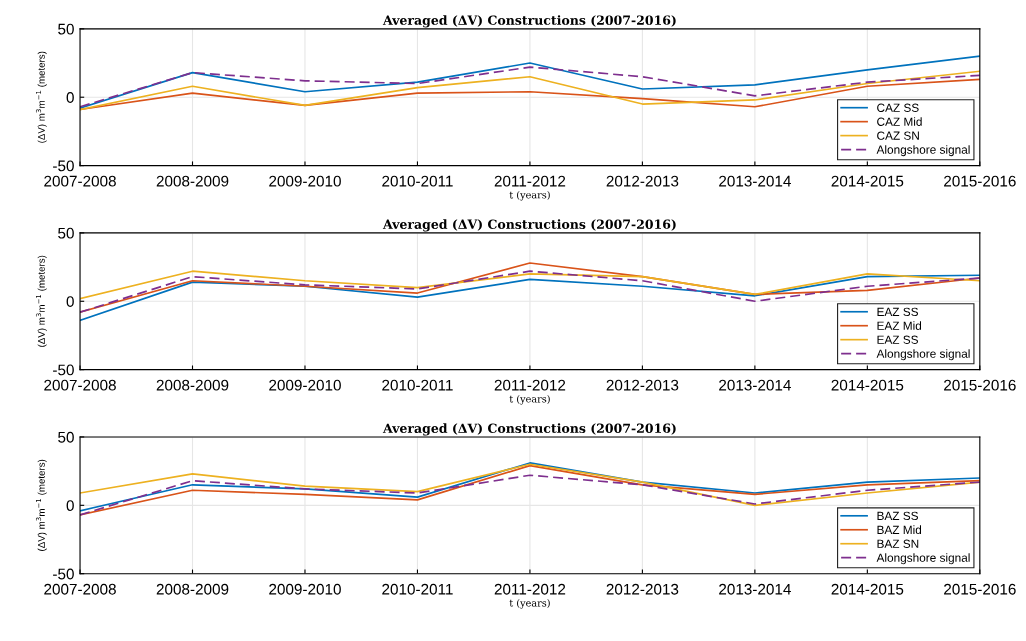 The height and width of the screenshot is (641, 1026). What do you see at coordinates (898, 107) in the screenshot?
I see `legend-label: CAZ SS` at bounding box center [898, 107].